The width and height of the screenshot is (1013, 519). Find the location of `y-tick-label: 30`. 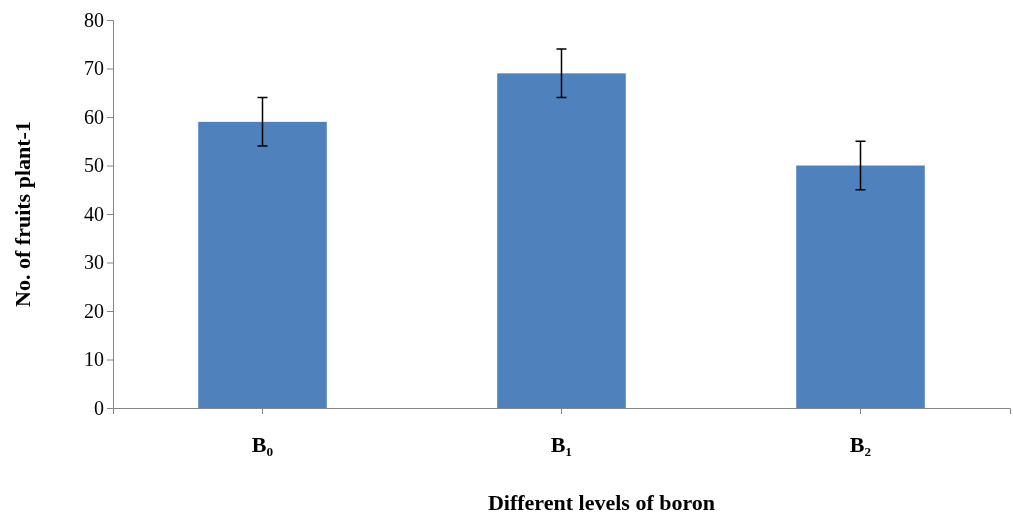

y-tick-label: 30 is located at coordinates (94, 262).